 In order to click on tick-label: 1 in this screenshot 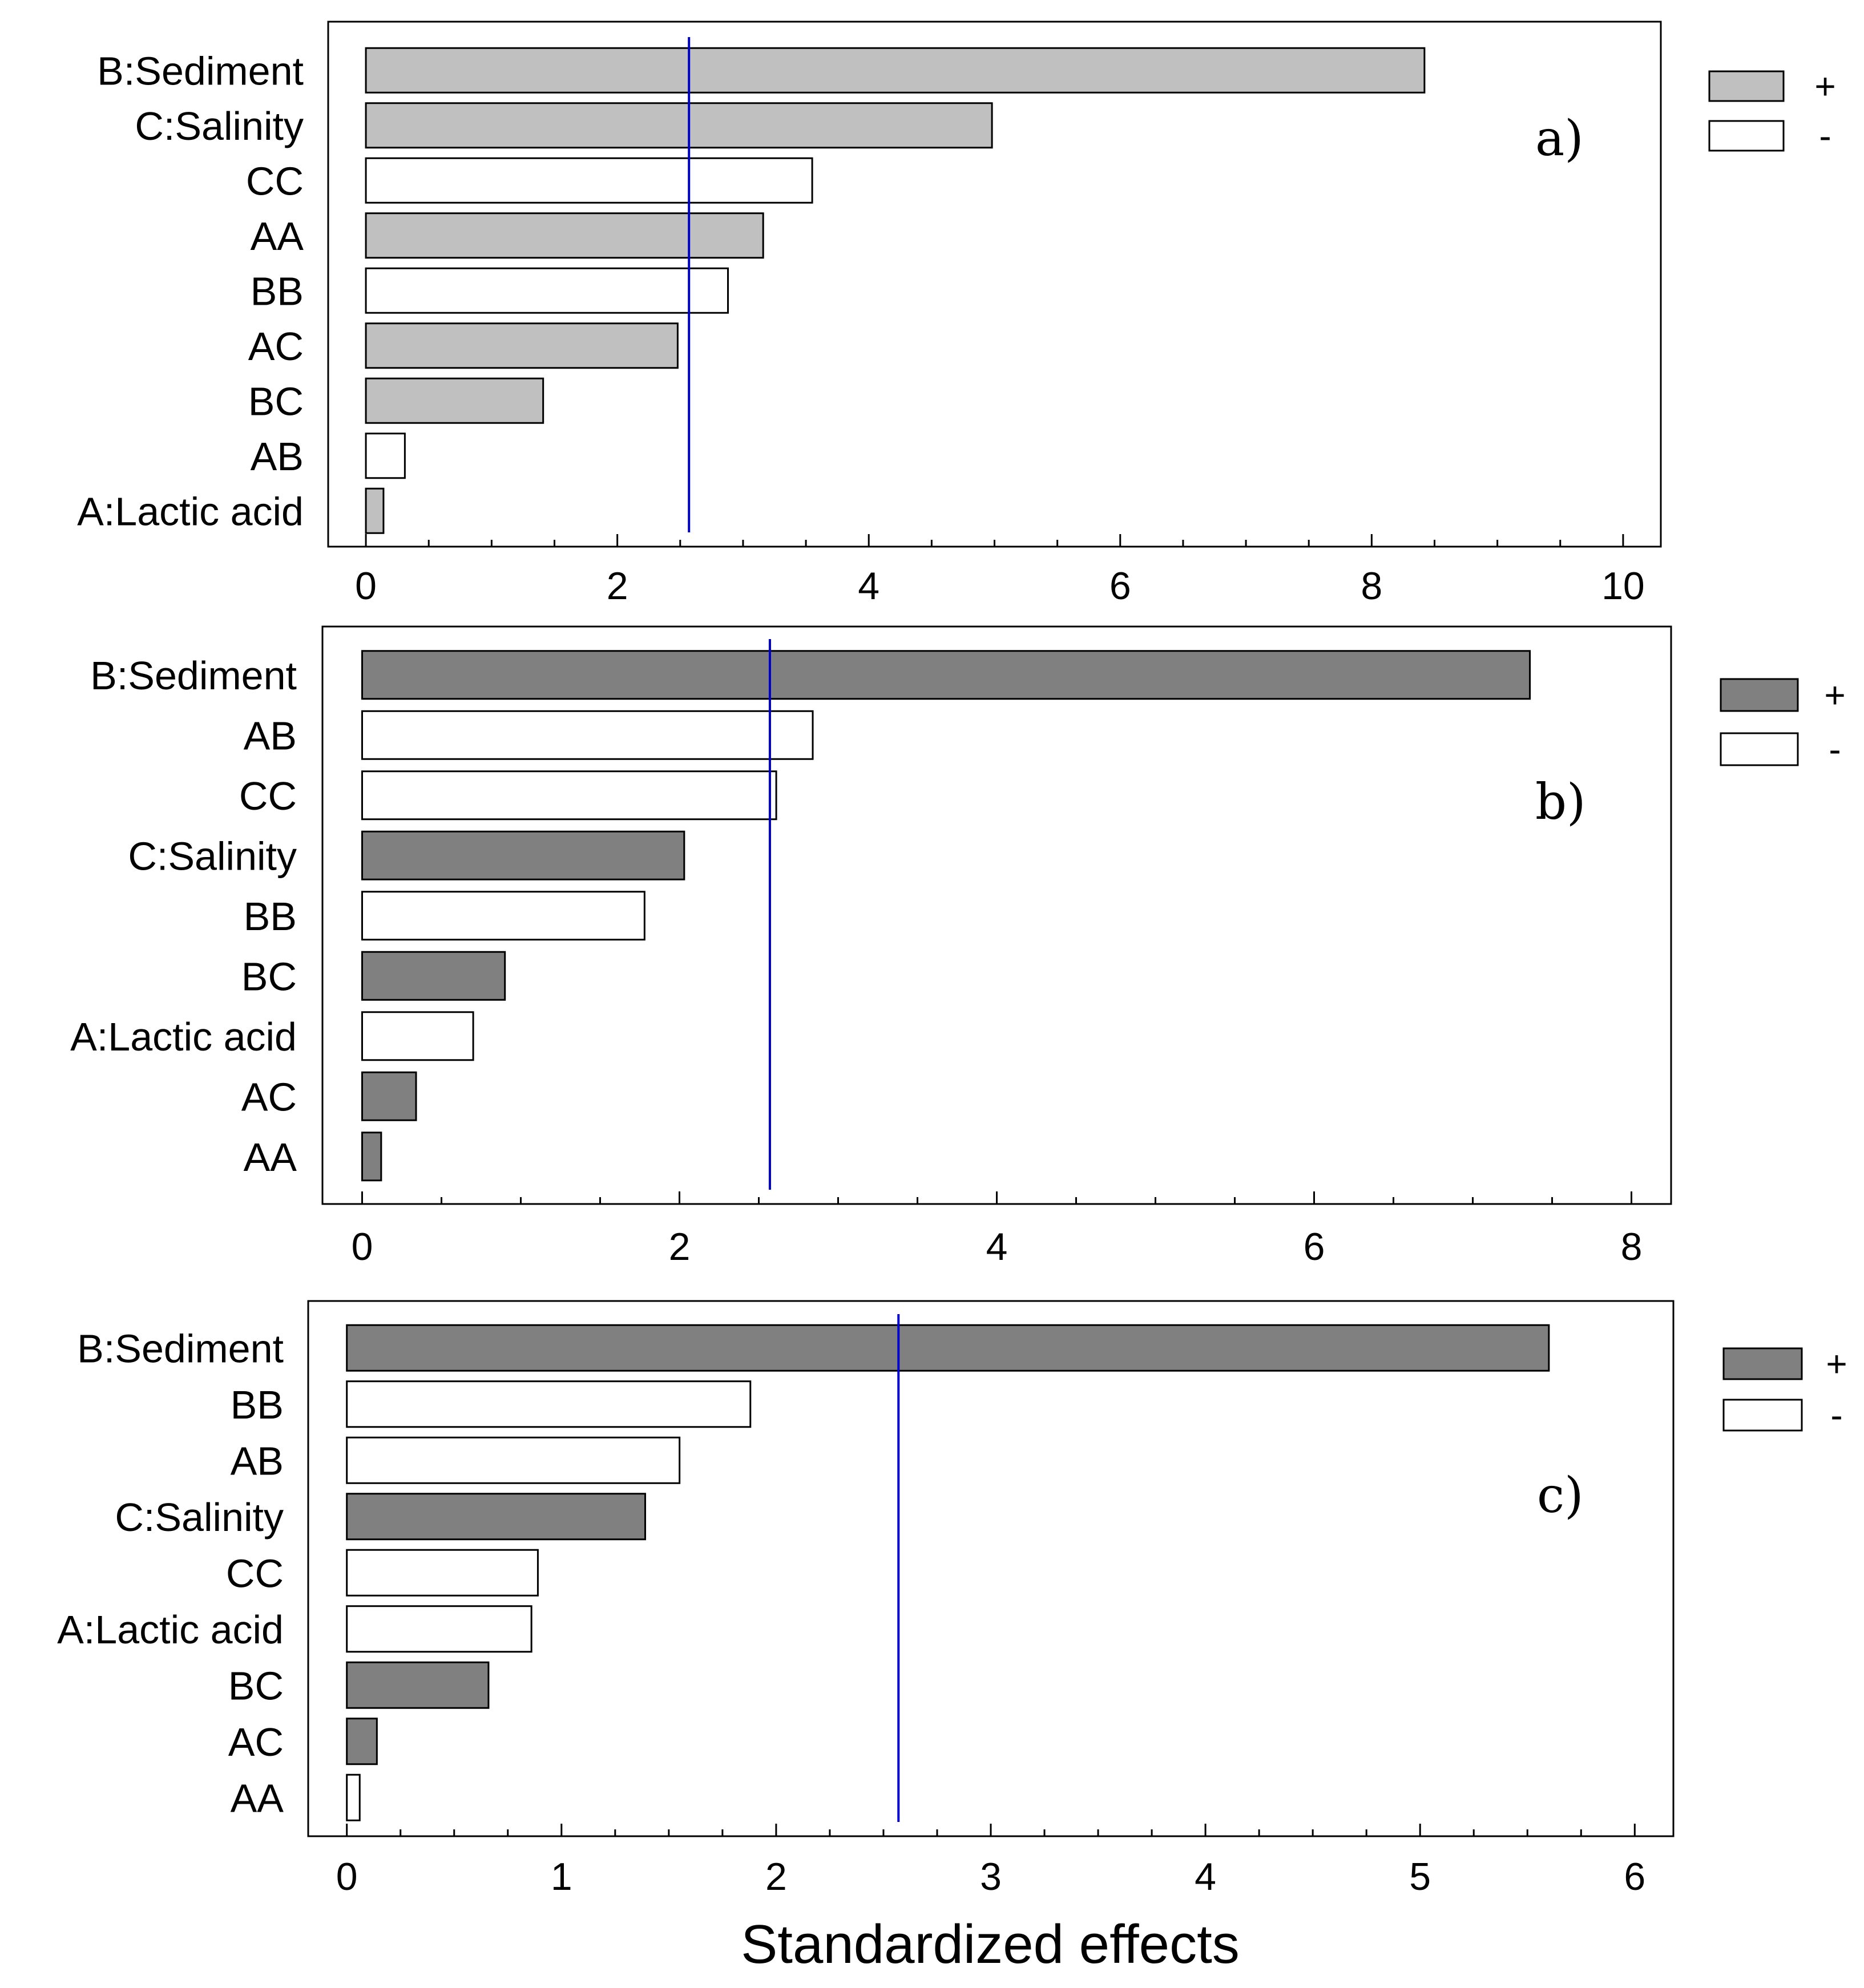, I will do `click(561, 1876)`.